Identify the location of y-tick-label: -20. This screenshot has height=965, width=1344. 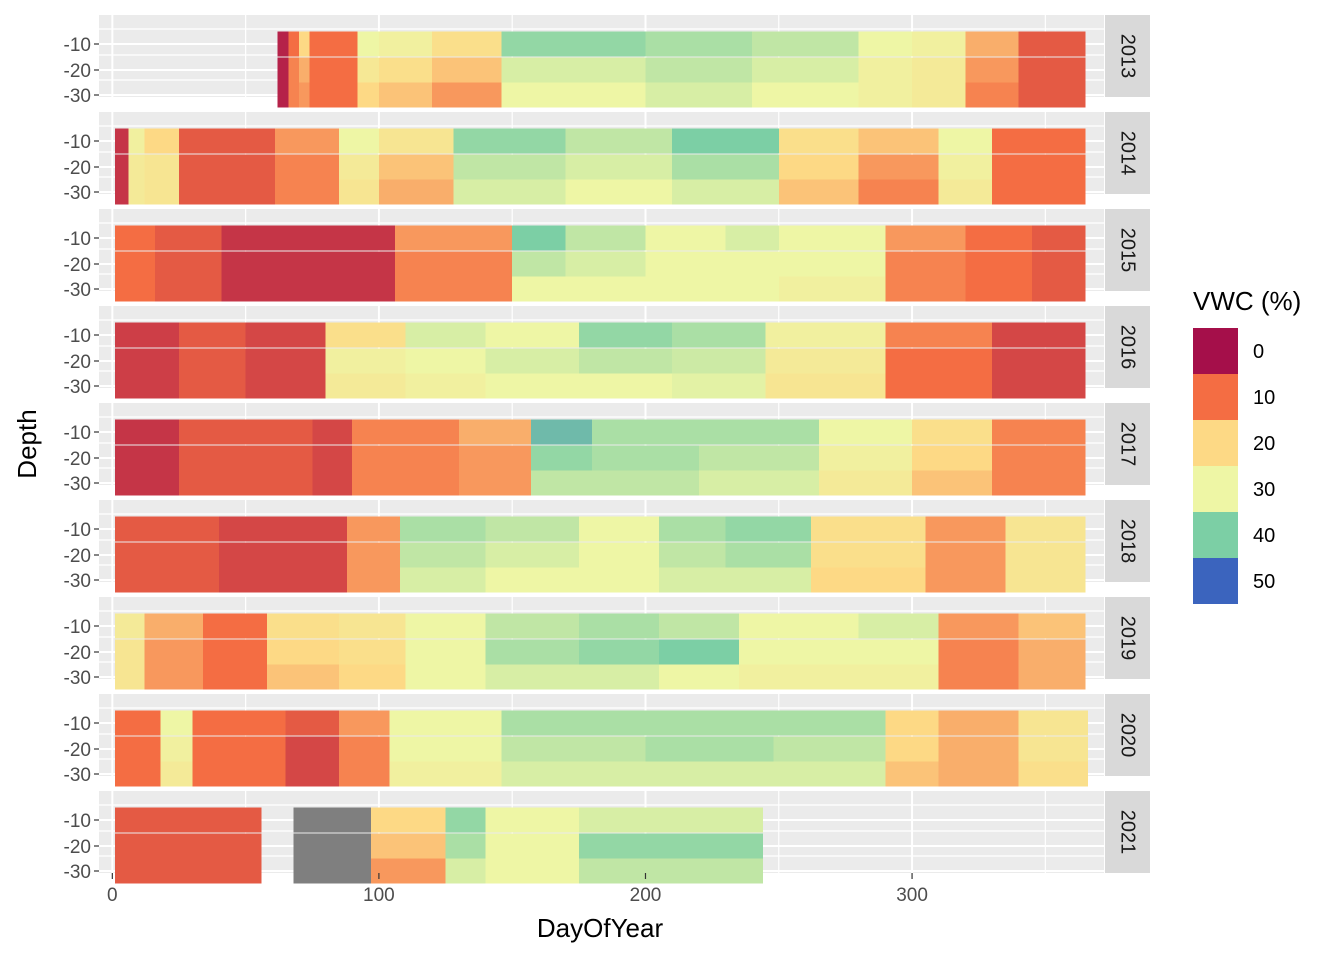
(77, 168).